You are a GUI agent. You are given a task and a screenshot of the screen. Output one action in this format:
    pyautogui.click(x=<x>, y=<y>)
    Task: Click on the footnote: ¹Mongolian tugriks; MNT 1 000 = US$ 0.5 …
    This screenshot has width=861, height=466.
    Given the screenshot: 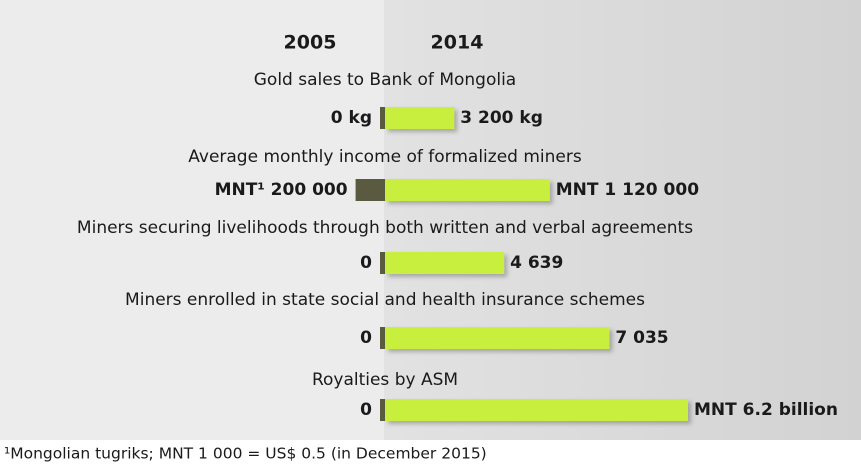 What is the action you would take?
    pyautogui.click(x=245, y=454)
    